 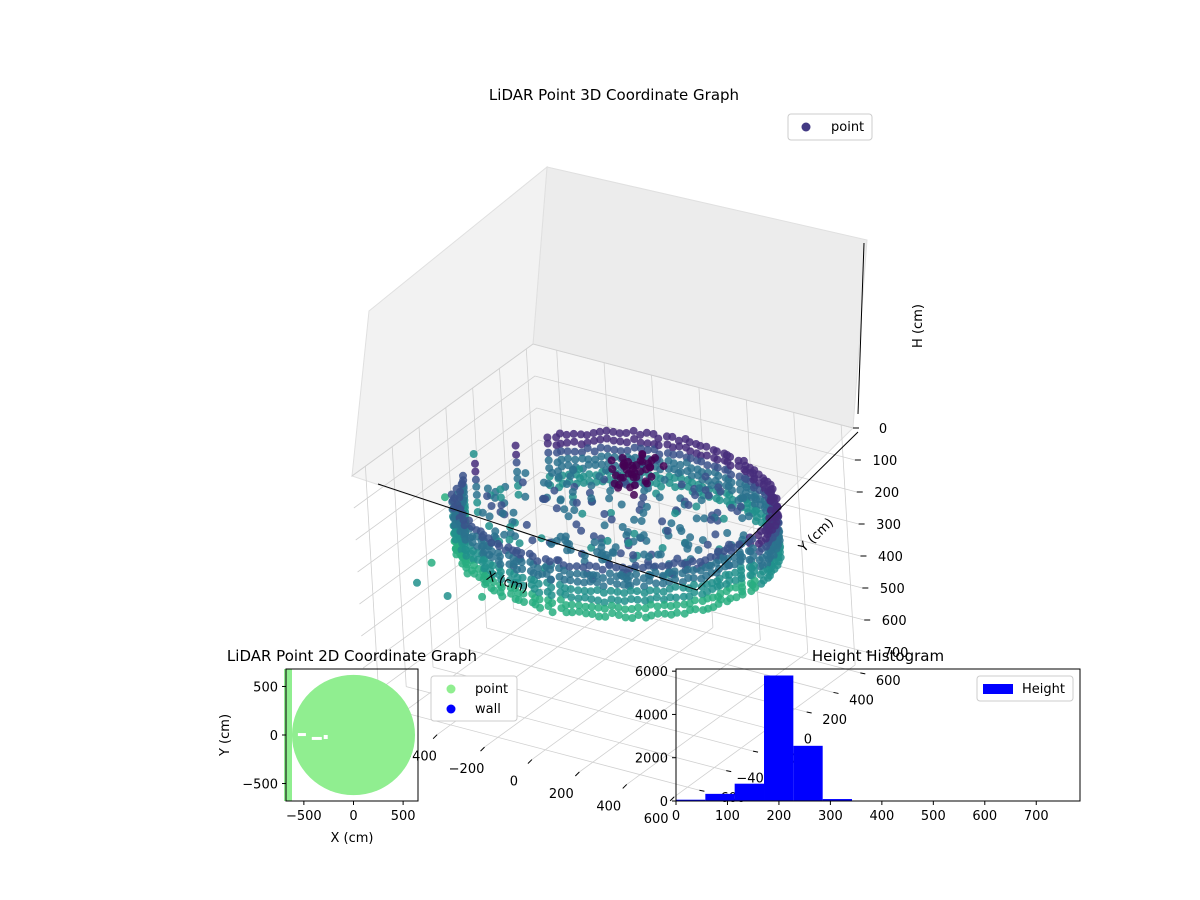 What do you see at coordinates (998, 689) in the screenshot?
I see `legend-hist-swatch` at bounding box center [998, 689].